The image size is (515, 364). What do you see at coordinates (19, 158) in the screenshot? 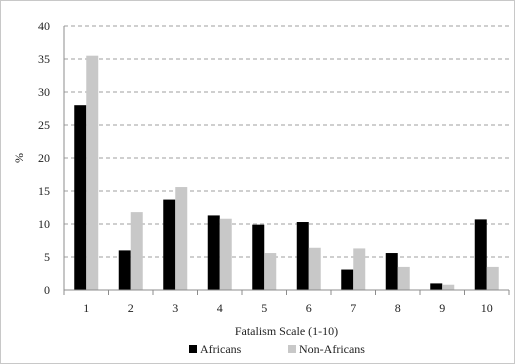
I see `y-axis-title: %` at bounding box center [19, 158].